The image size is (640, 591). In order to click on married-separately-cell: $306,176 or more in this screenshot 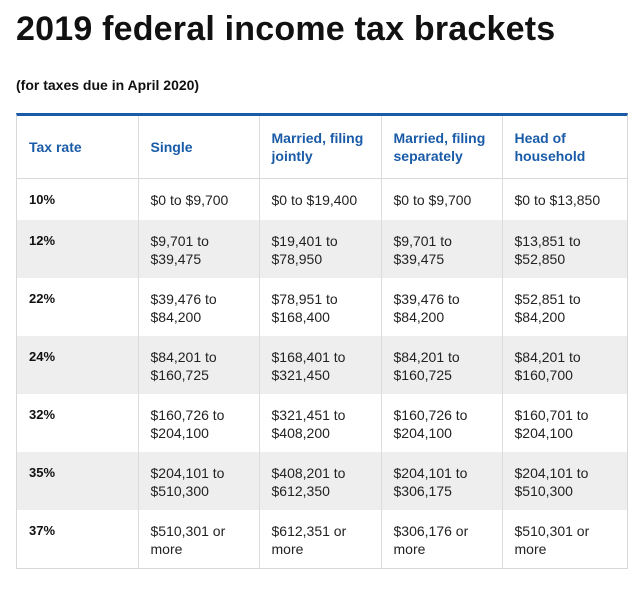, I will do `click(442, 539)`.